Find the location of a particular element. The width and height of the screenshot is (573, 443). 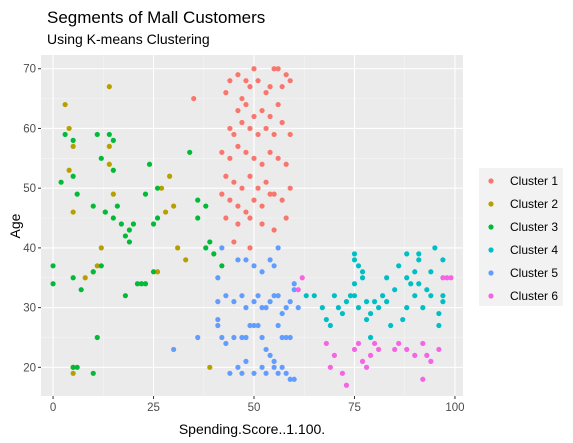

x-tick-label: 50 is located at coordinates (254, 408).